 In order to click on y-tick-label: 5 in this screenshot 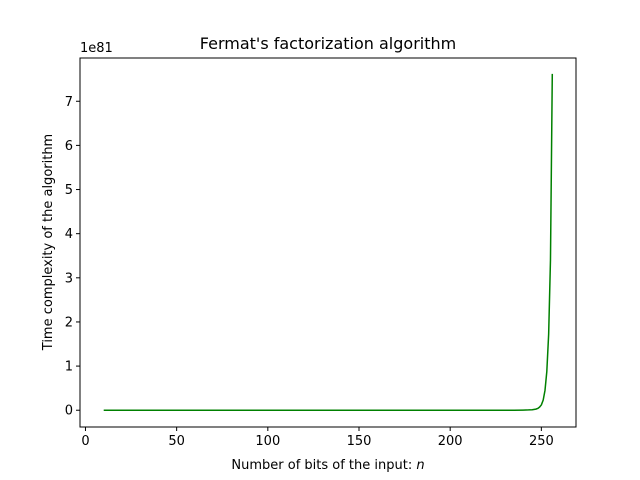, I will do `click(69, 190)`.